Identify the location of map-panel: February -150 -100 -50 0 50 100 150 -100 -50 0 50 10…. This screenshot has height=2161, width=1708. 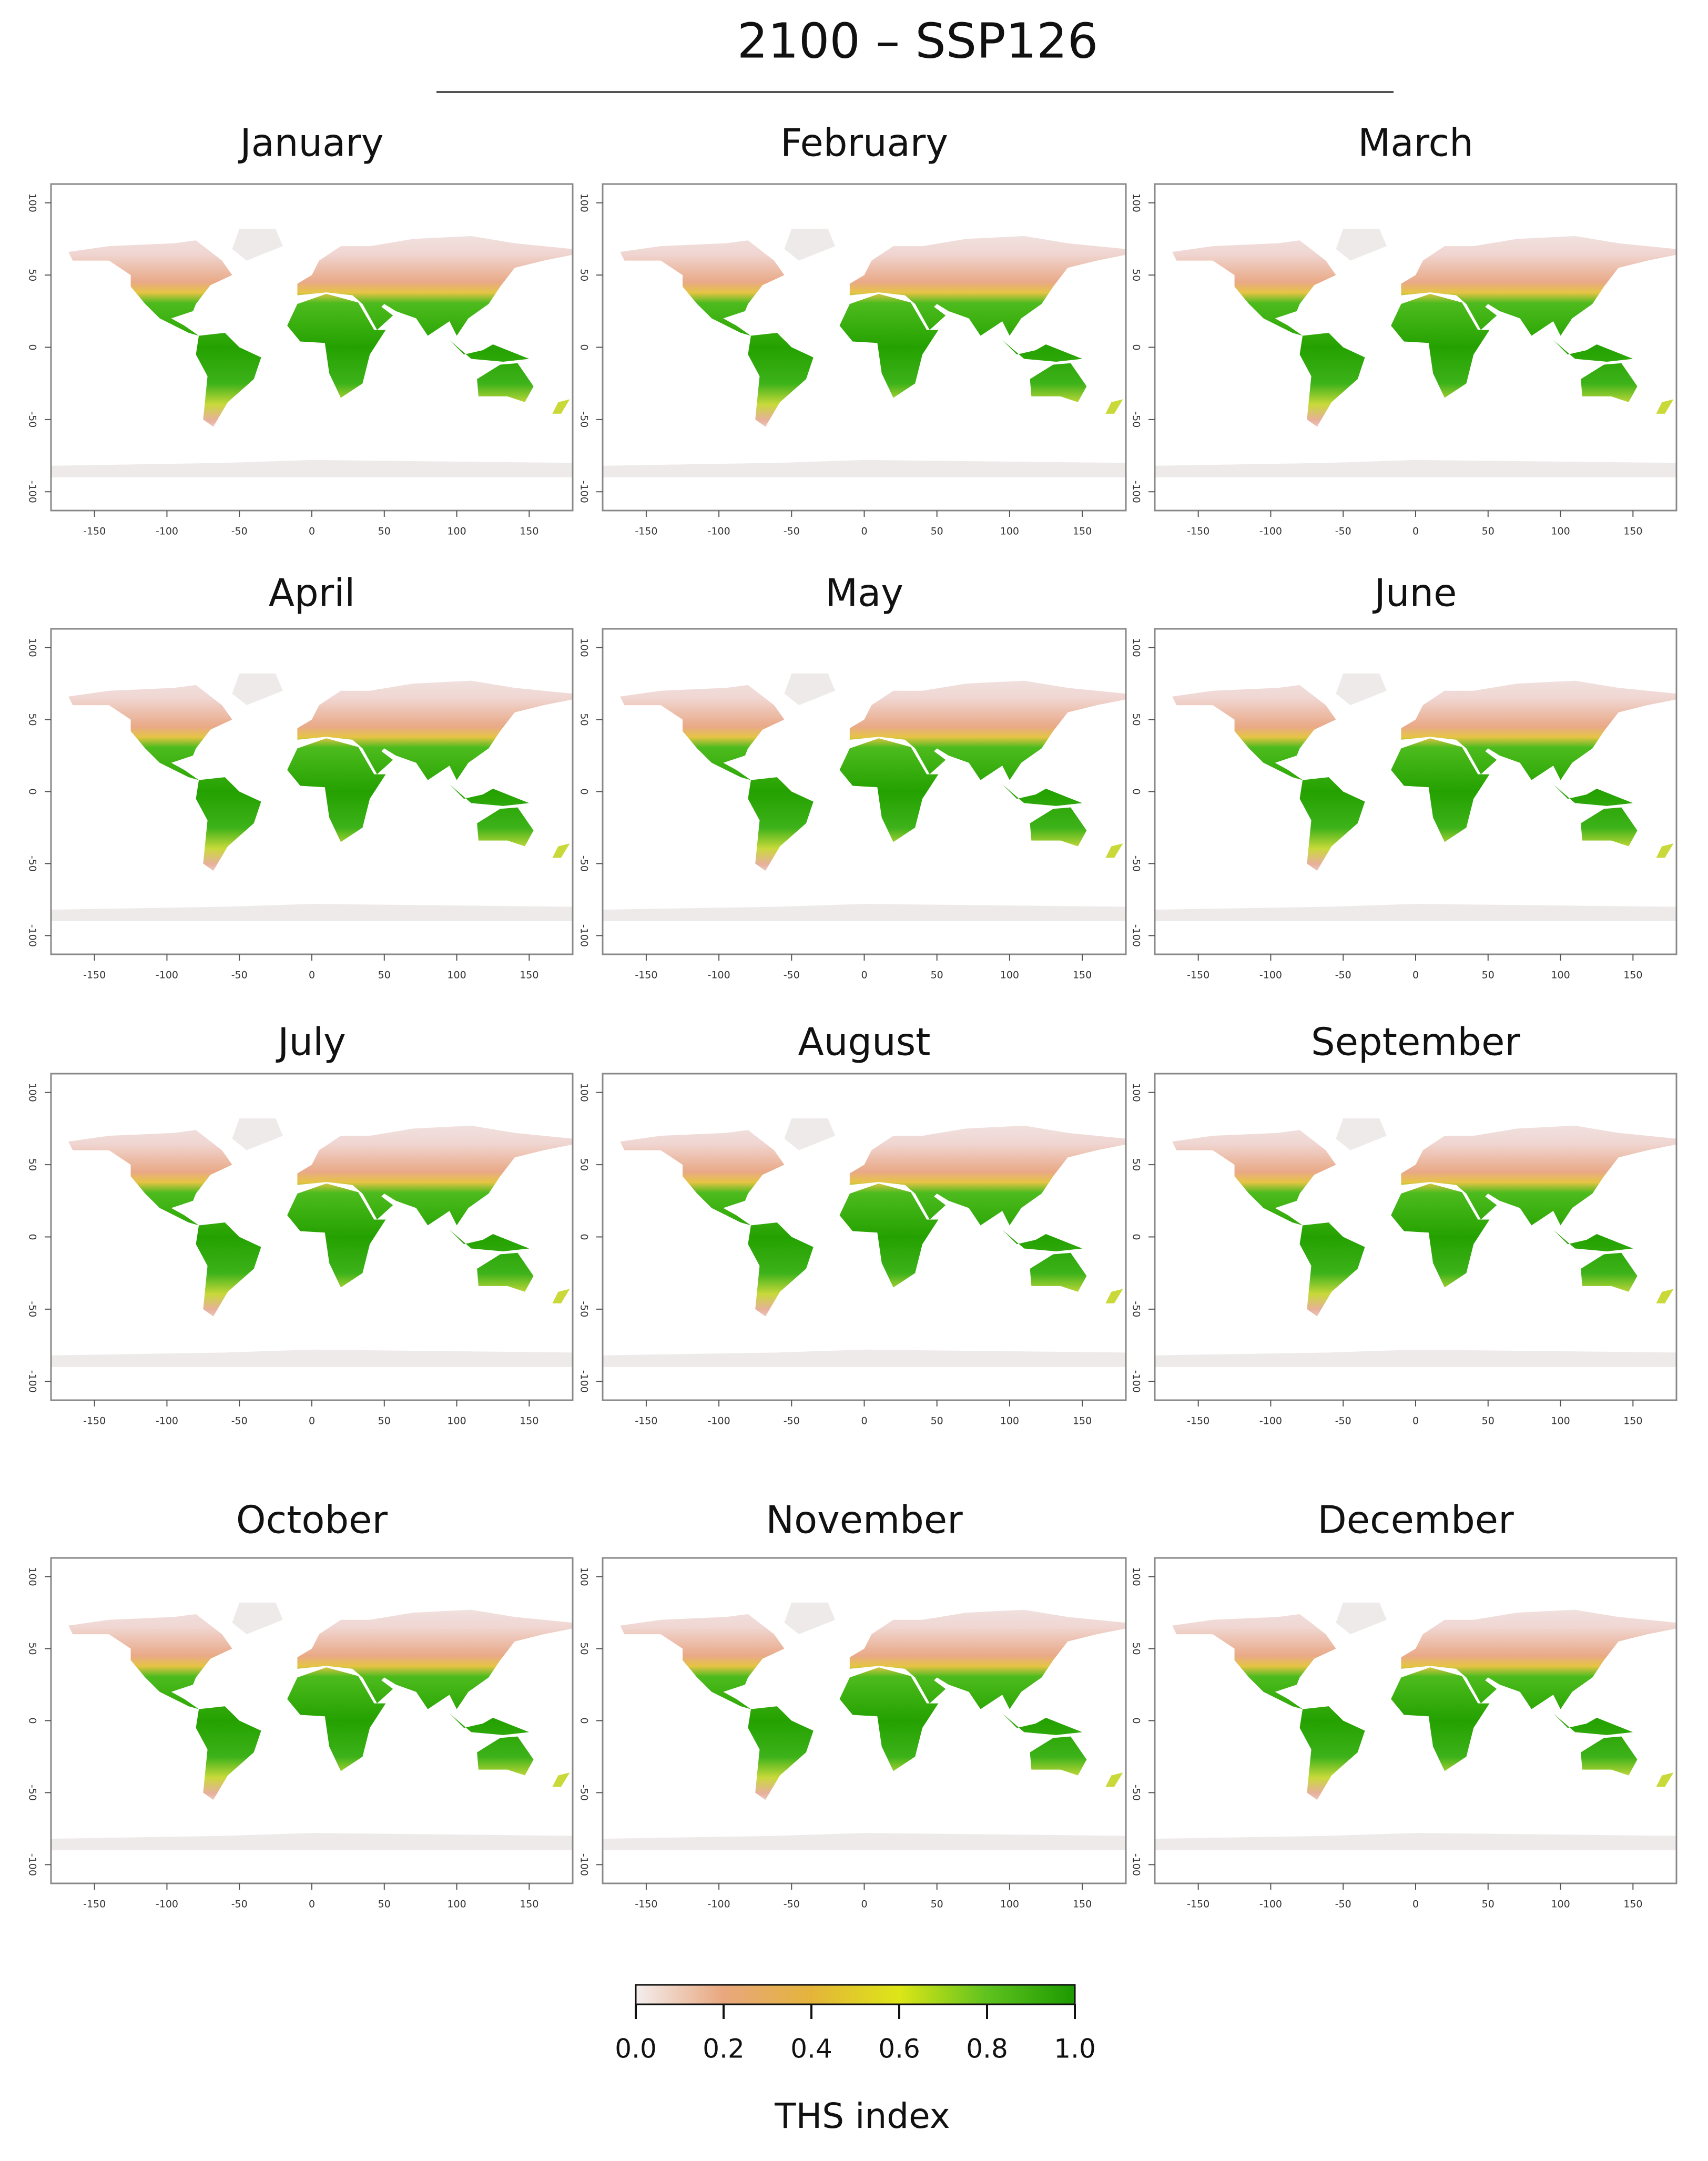
(852, 329).